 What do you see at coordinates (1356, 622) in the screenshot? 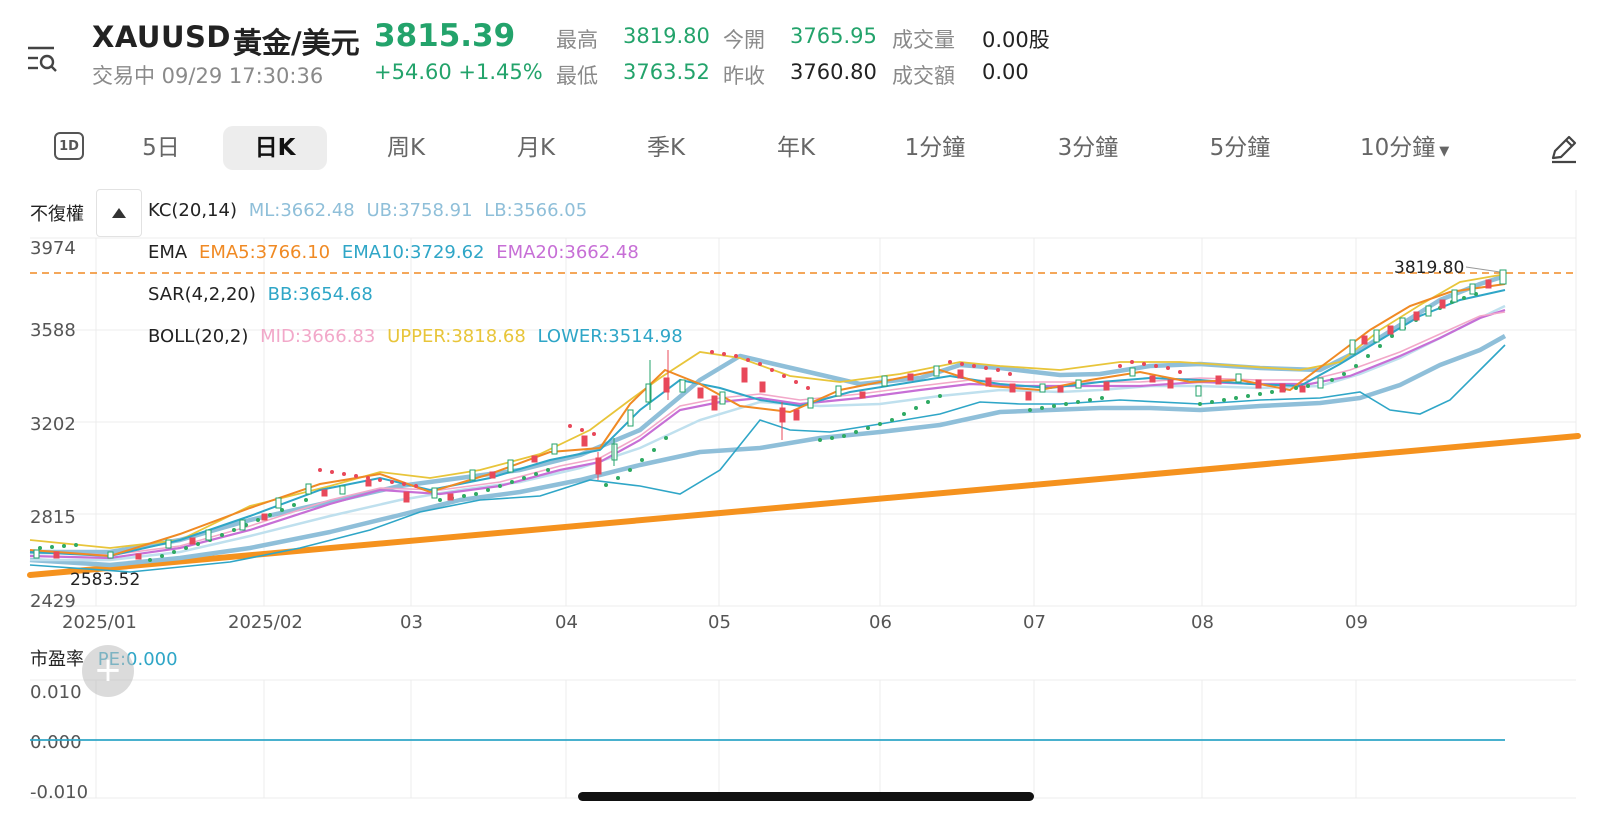
I see `x-tick: 09` at bounding box center [1356, 622].